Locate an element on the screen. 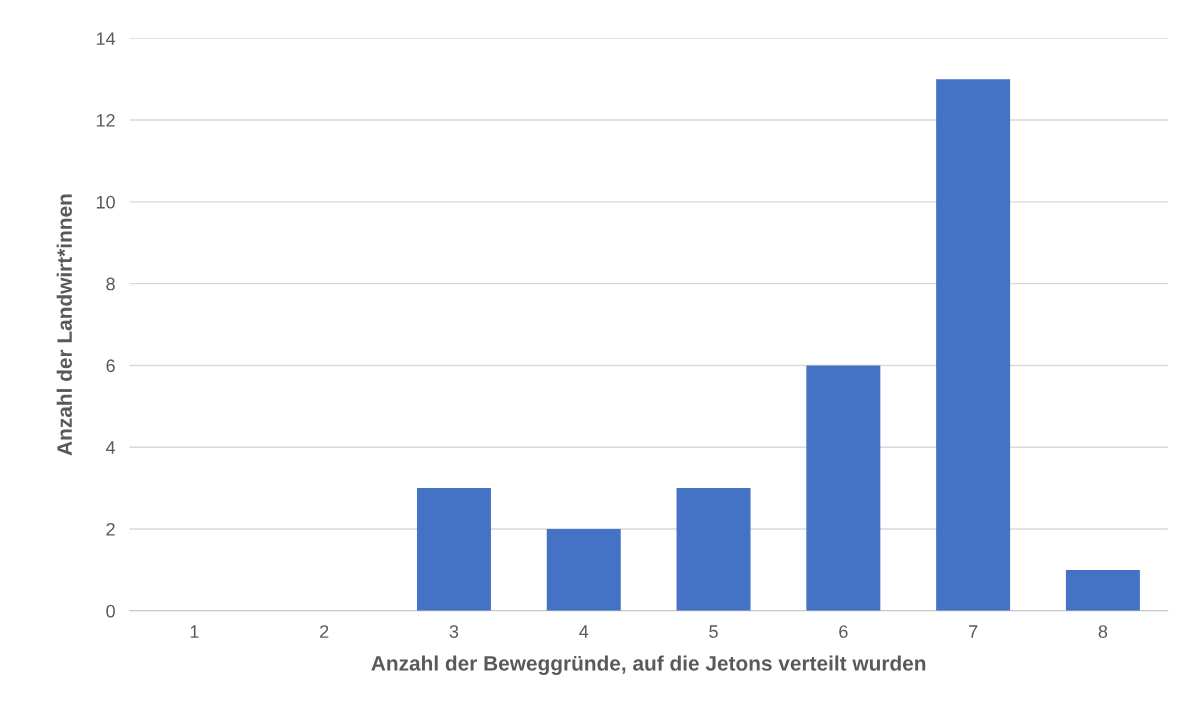 The height and width of the screenshot is (722, 1188). y-tick-label: 6 is located at coordinates (110, 366).